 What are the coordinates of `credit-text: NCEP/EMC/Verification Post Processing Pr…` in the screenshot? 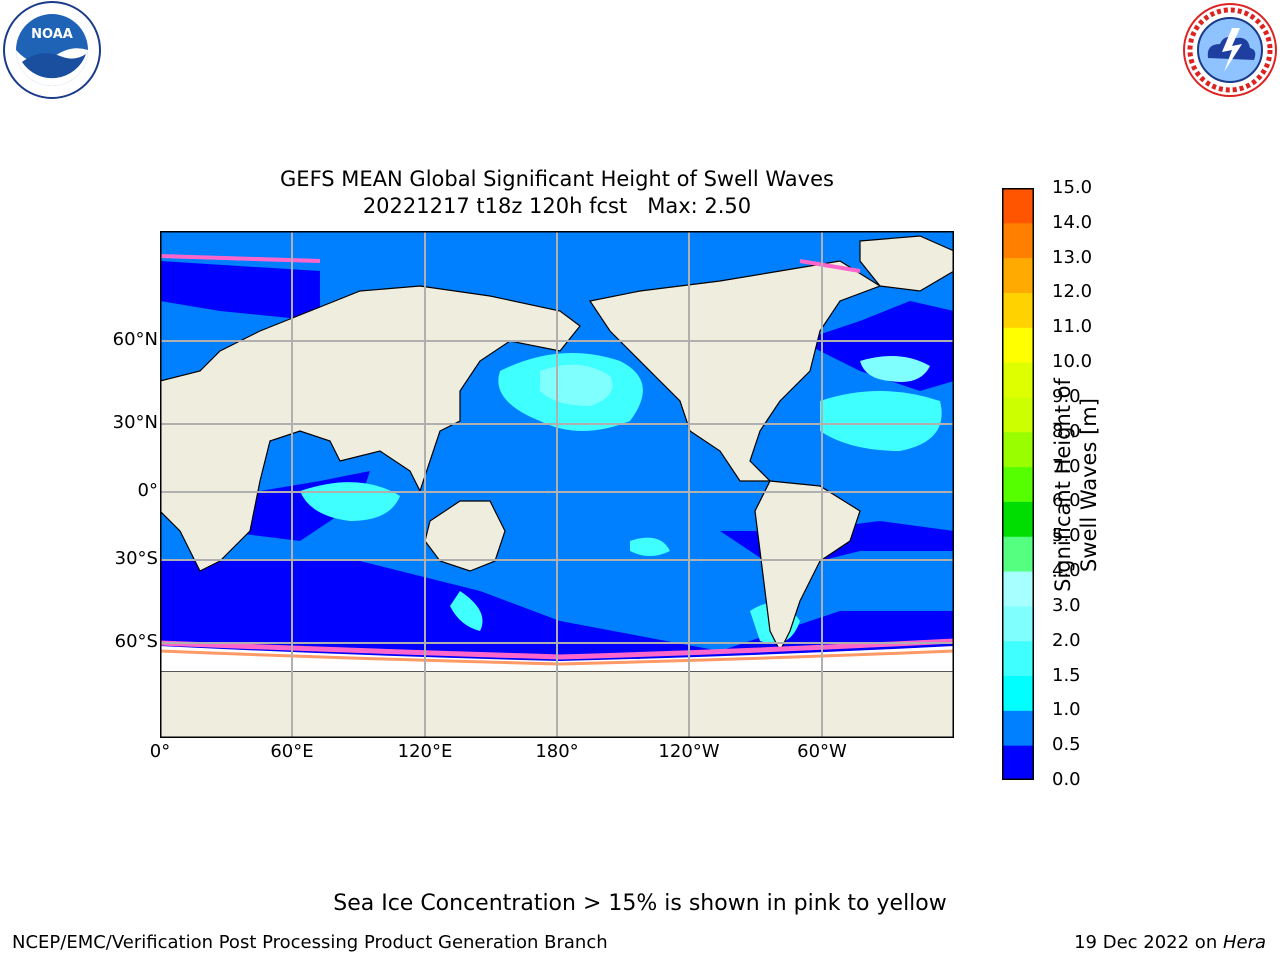 It's located at (310, 942).